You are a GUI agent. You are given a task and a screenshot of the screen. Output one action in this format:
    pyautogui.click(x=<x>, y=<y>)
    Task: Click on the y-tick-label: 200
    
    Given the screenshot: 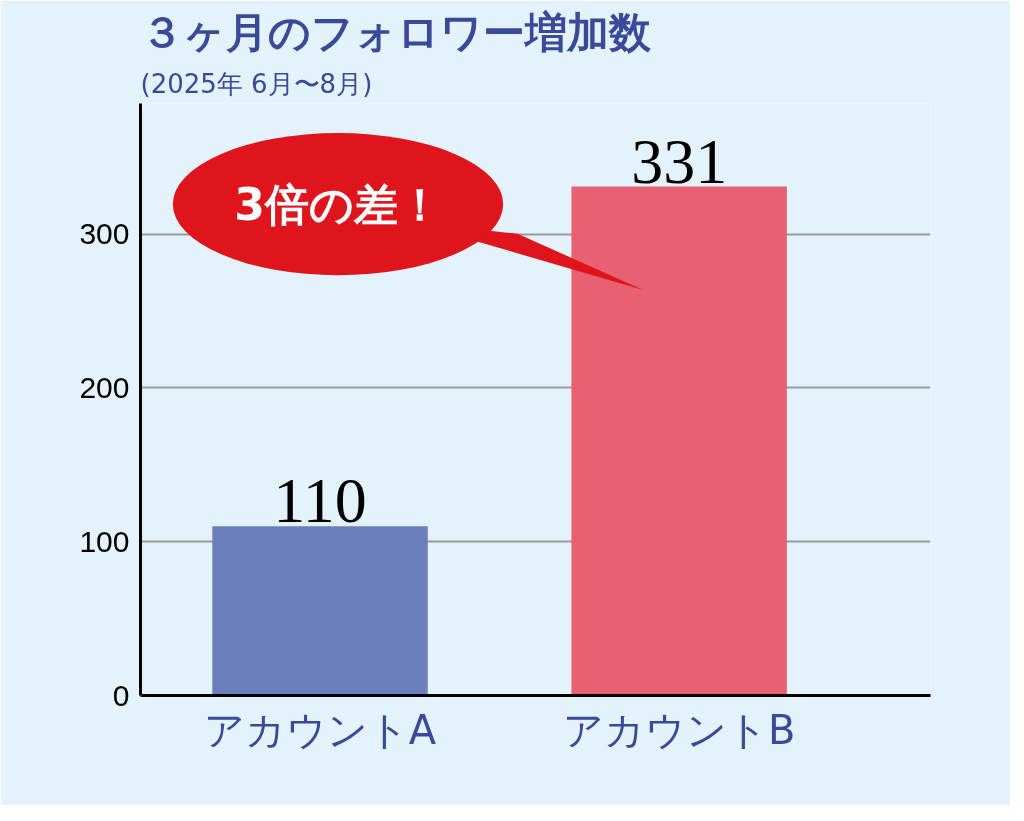 What is the action you would take?
    pyautogui.click(x=104, y=387)
    